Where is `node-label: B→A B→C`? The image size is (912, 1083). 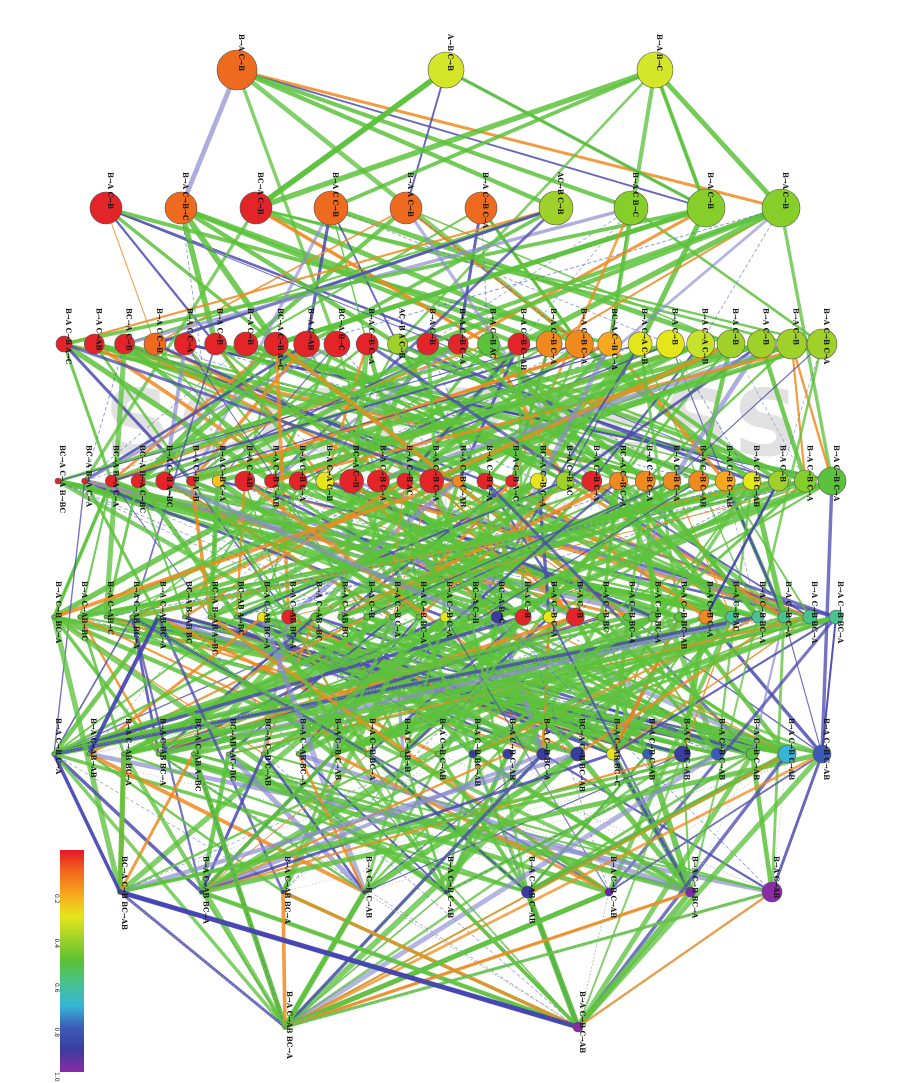
node-label: B→A B→C is located at coordinates (659, 52).